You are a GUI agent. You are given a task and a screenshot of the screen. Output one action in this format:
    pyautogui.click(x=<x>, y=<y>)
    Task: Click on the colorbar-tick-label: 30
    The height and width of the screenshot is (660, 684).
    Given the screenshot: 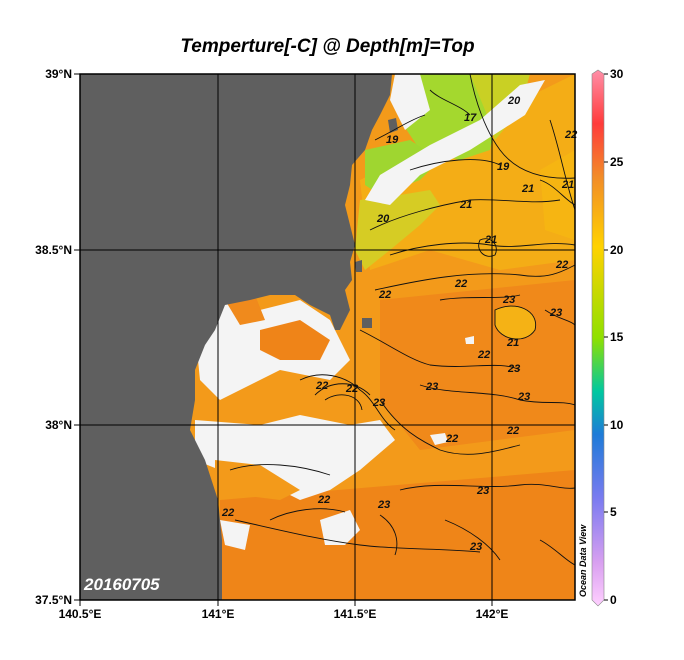 What is the action you would take?
    pyautogui.click(x=617, y=74)
    